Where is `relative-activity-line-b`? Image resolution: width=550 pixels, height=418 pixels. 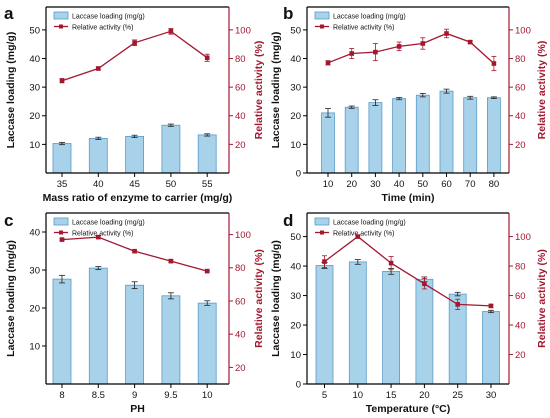
relative-activity-line-b is located at coordinates (411, 48).